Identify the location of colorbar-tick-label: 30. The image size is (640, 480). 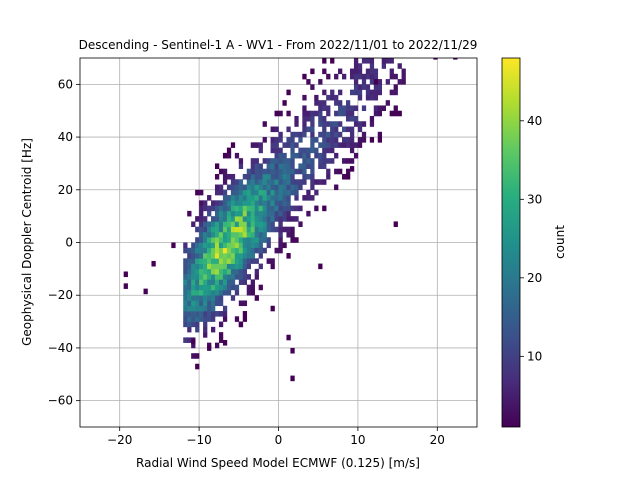
(534, 199).